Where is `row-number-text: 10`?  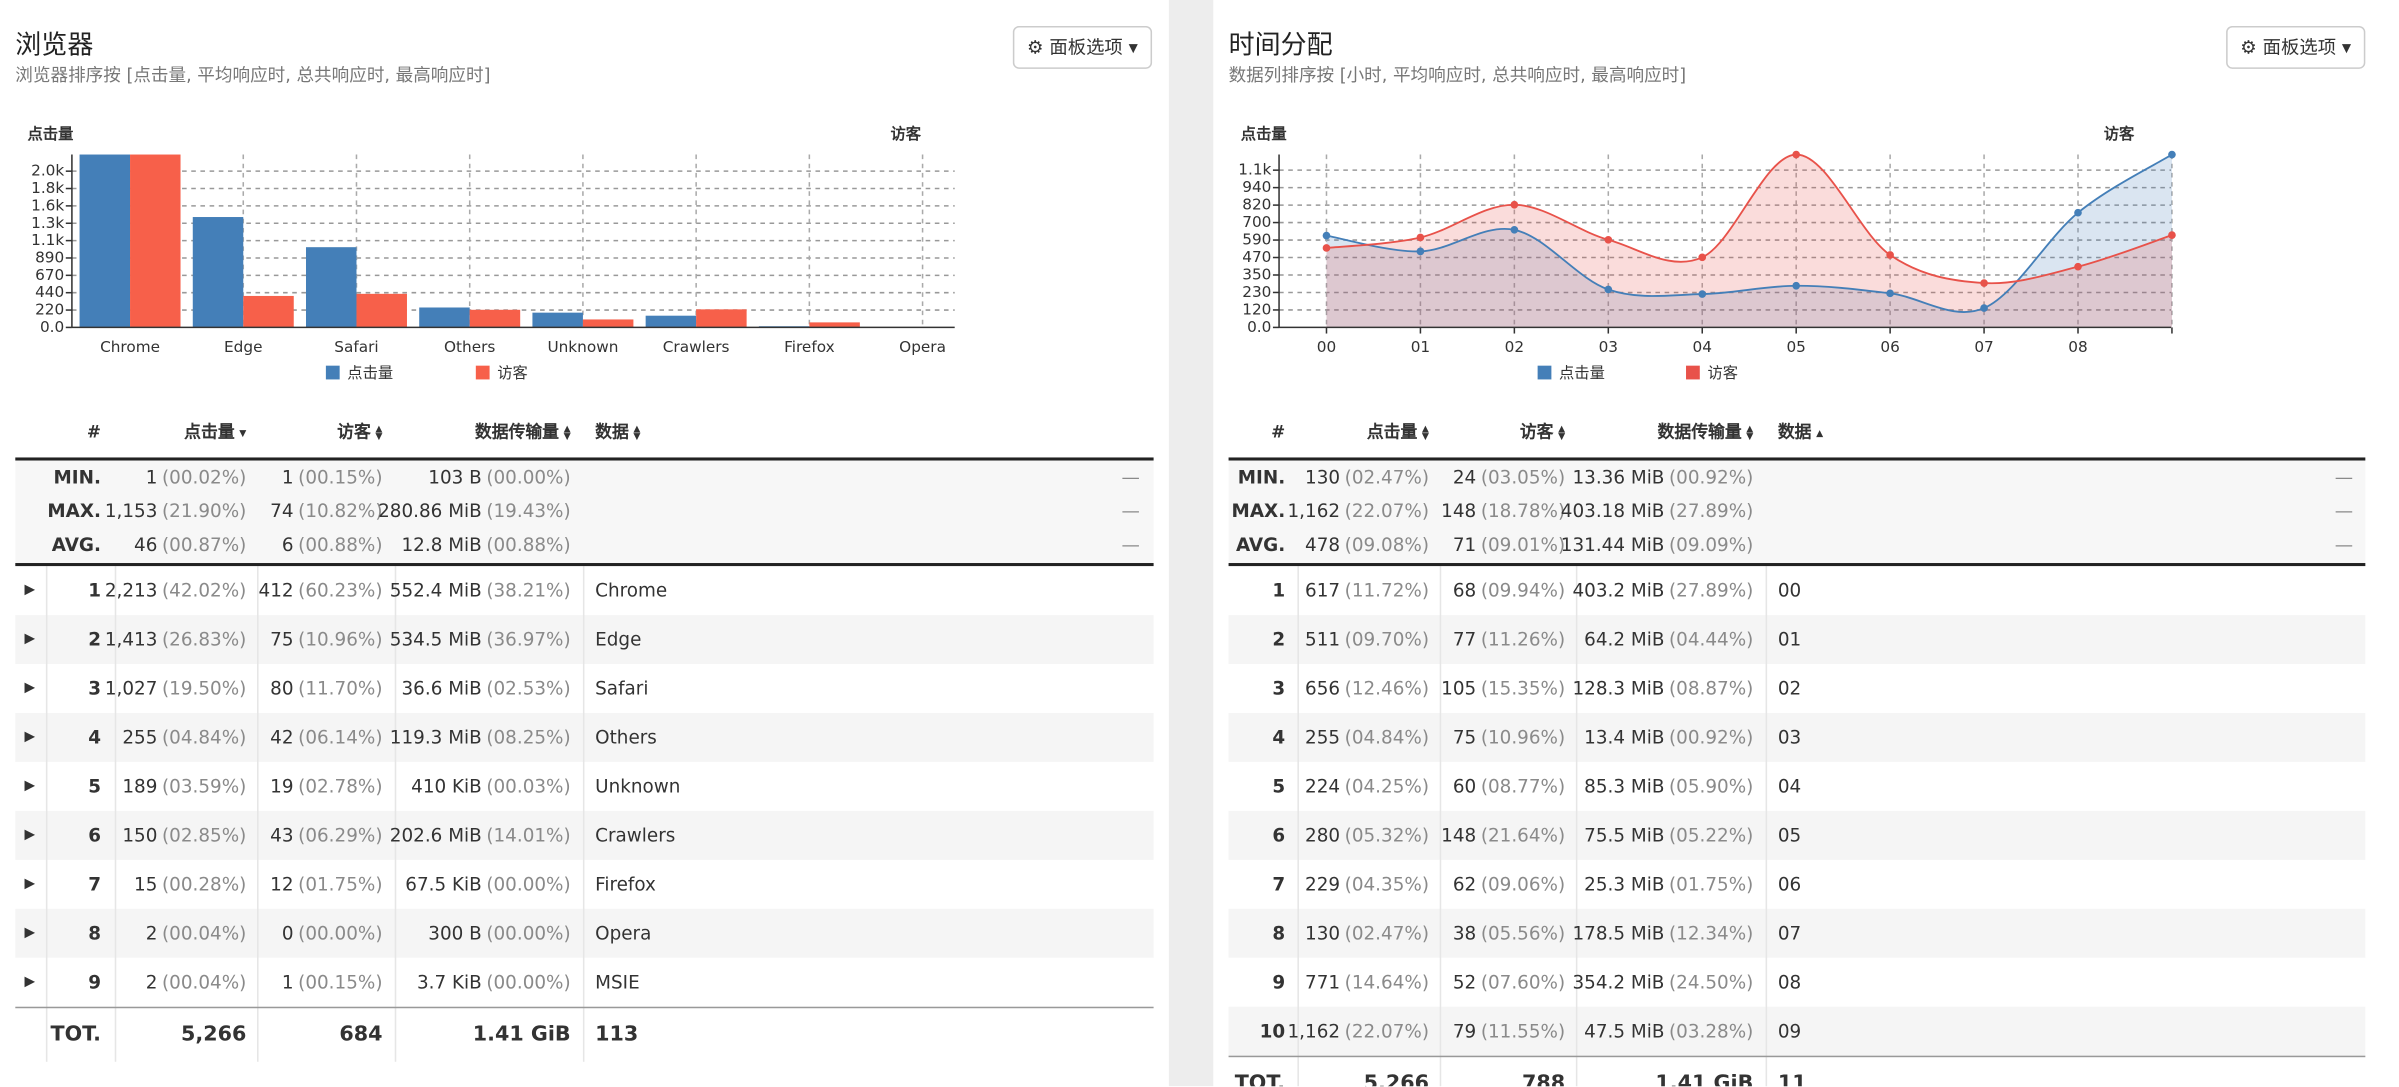 row-number-text: 10 is located at coordinates (1272, 1031).